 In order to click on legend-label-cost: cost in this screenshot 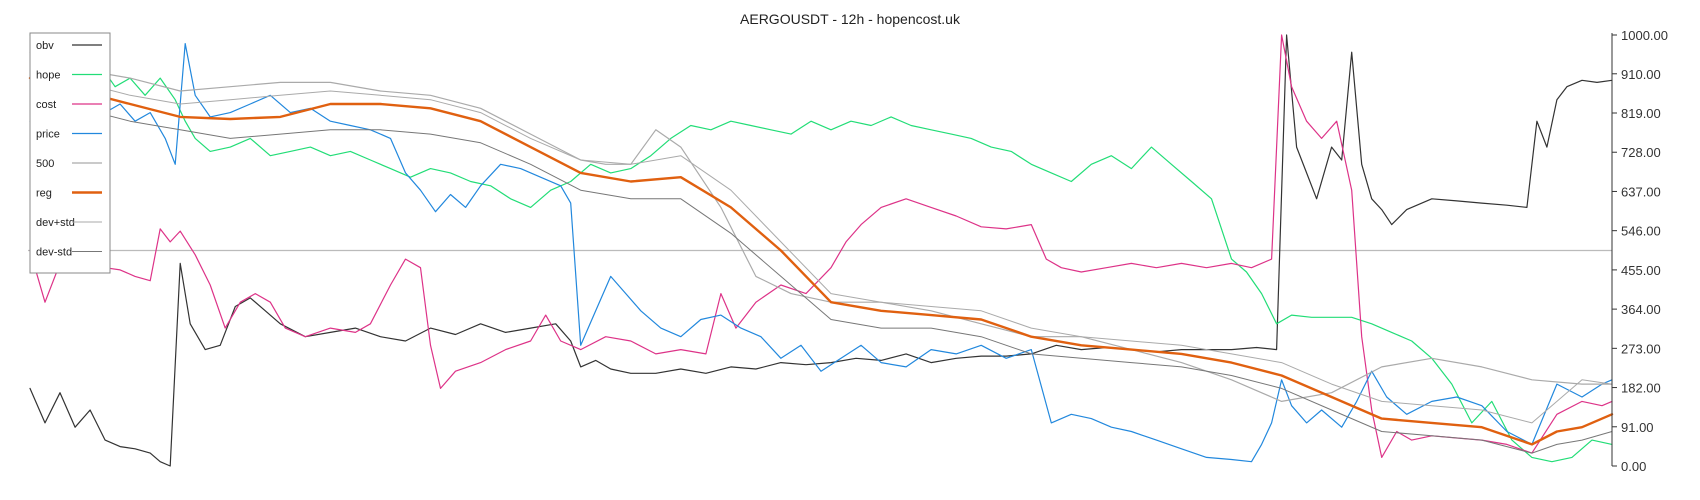, I will do `click(46, 105)`.